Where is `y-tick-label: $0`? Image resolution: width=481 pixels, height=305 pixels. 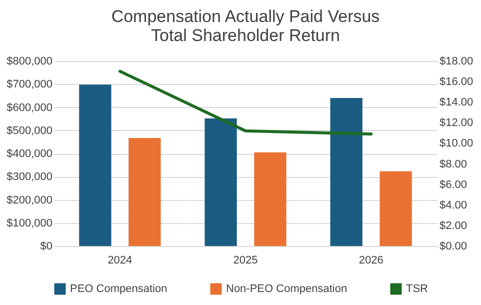
y-tick-label: $0 is located at coordinates (46, 246).